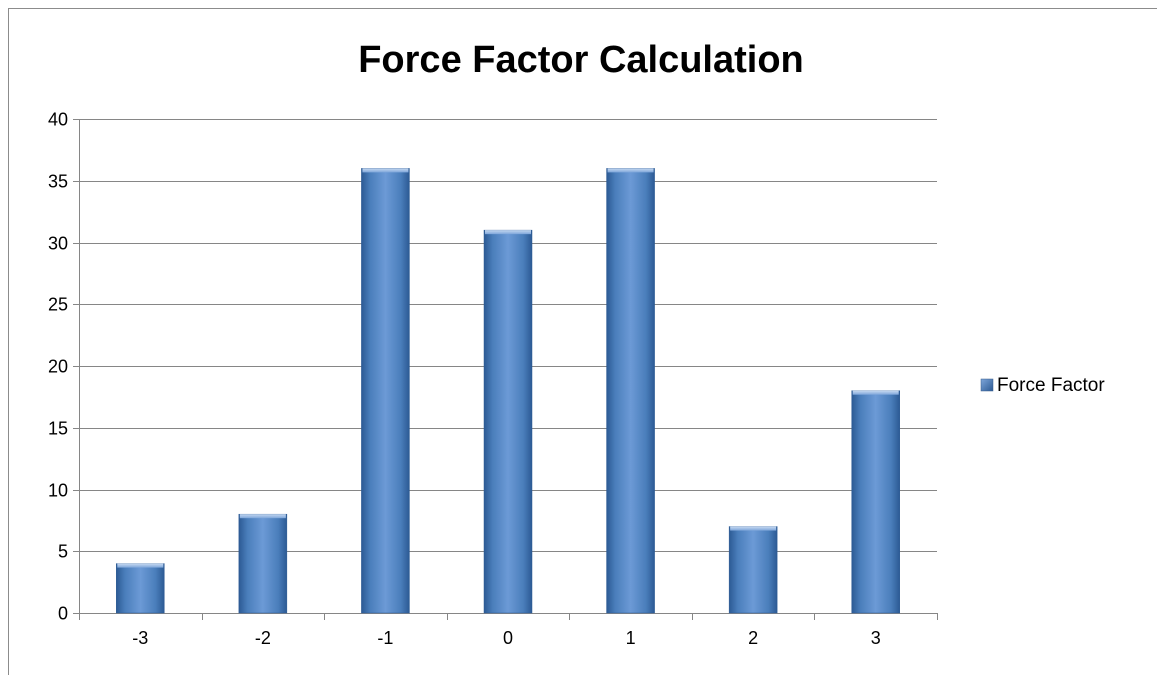 This screenshot has height=675, width=1157. Describe the element at coordinates (58, 305) in the screenshot. I see `y-tick-label: 25` at that location.